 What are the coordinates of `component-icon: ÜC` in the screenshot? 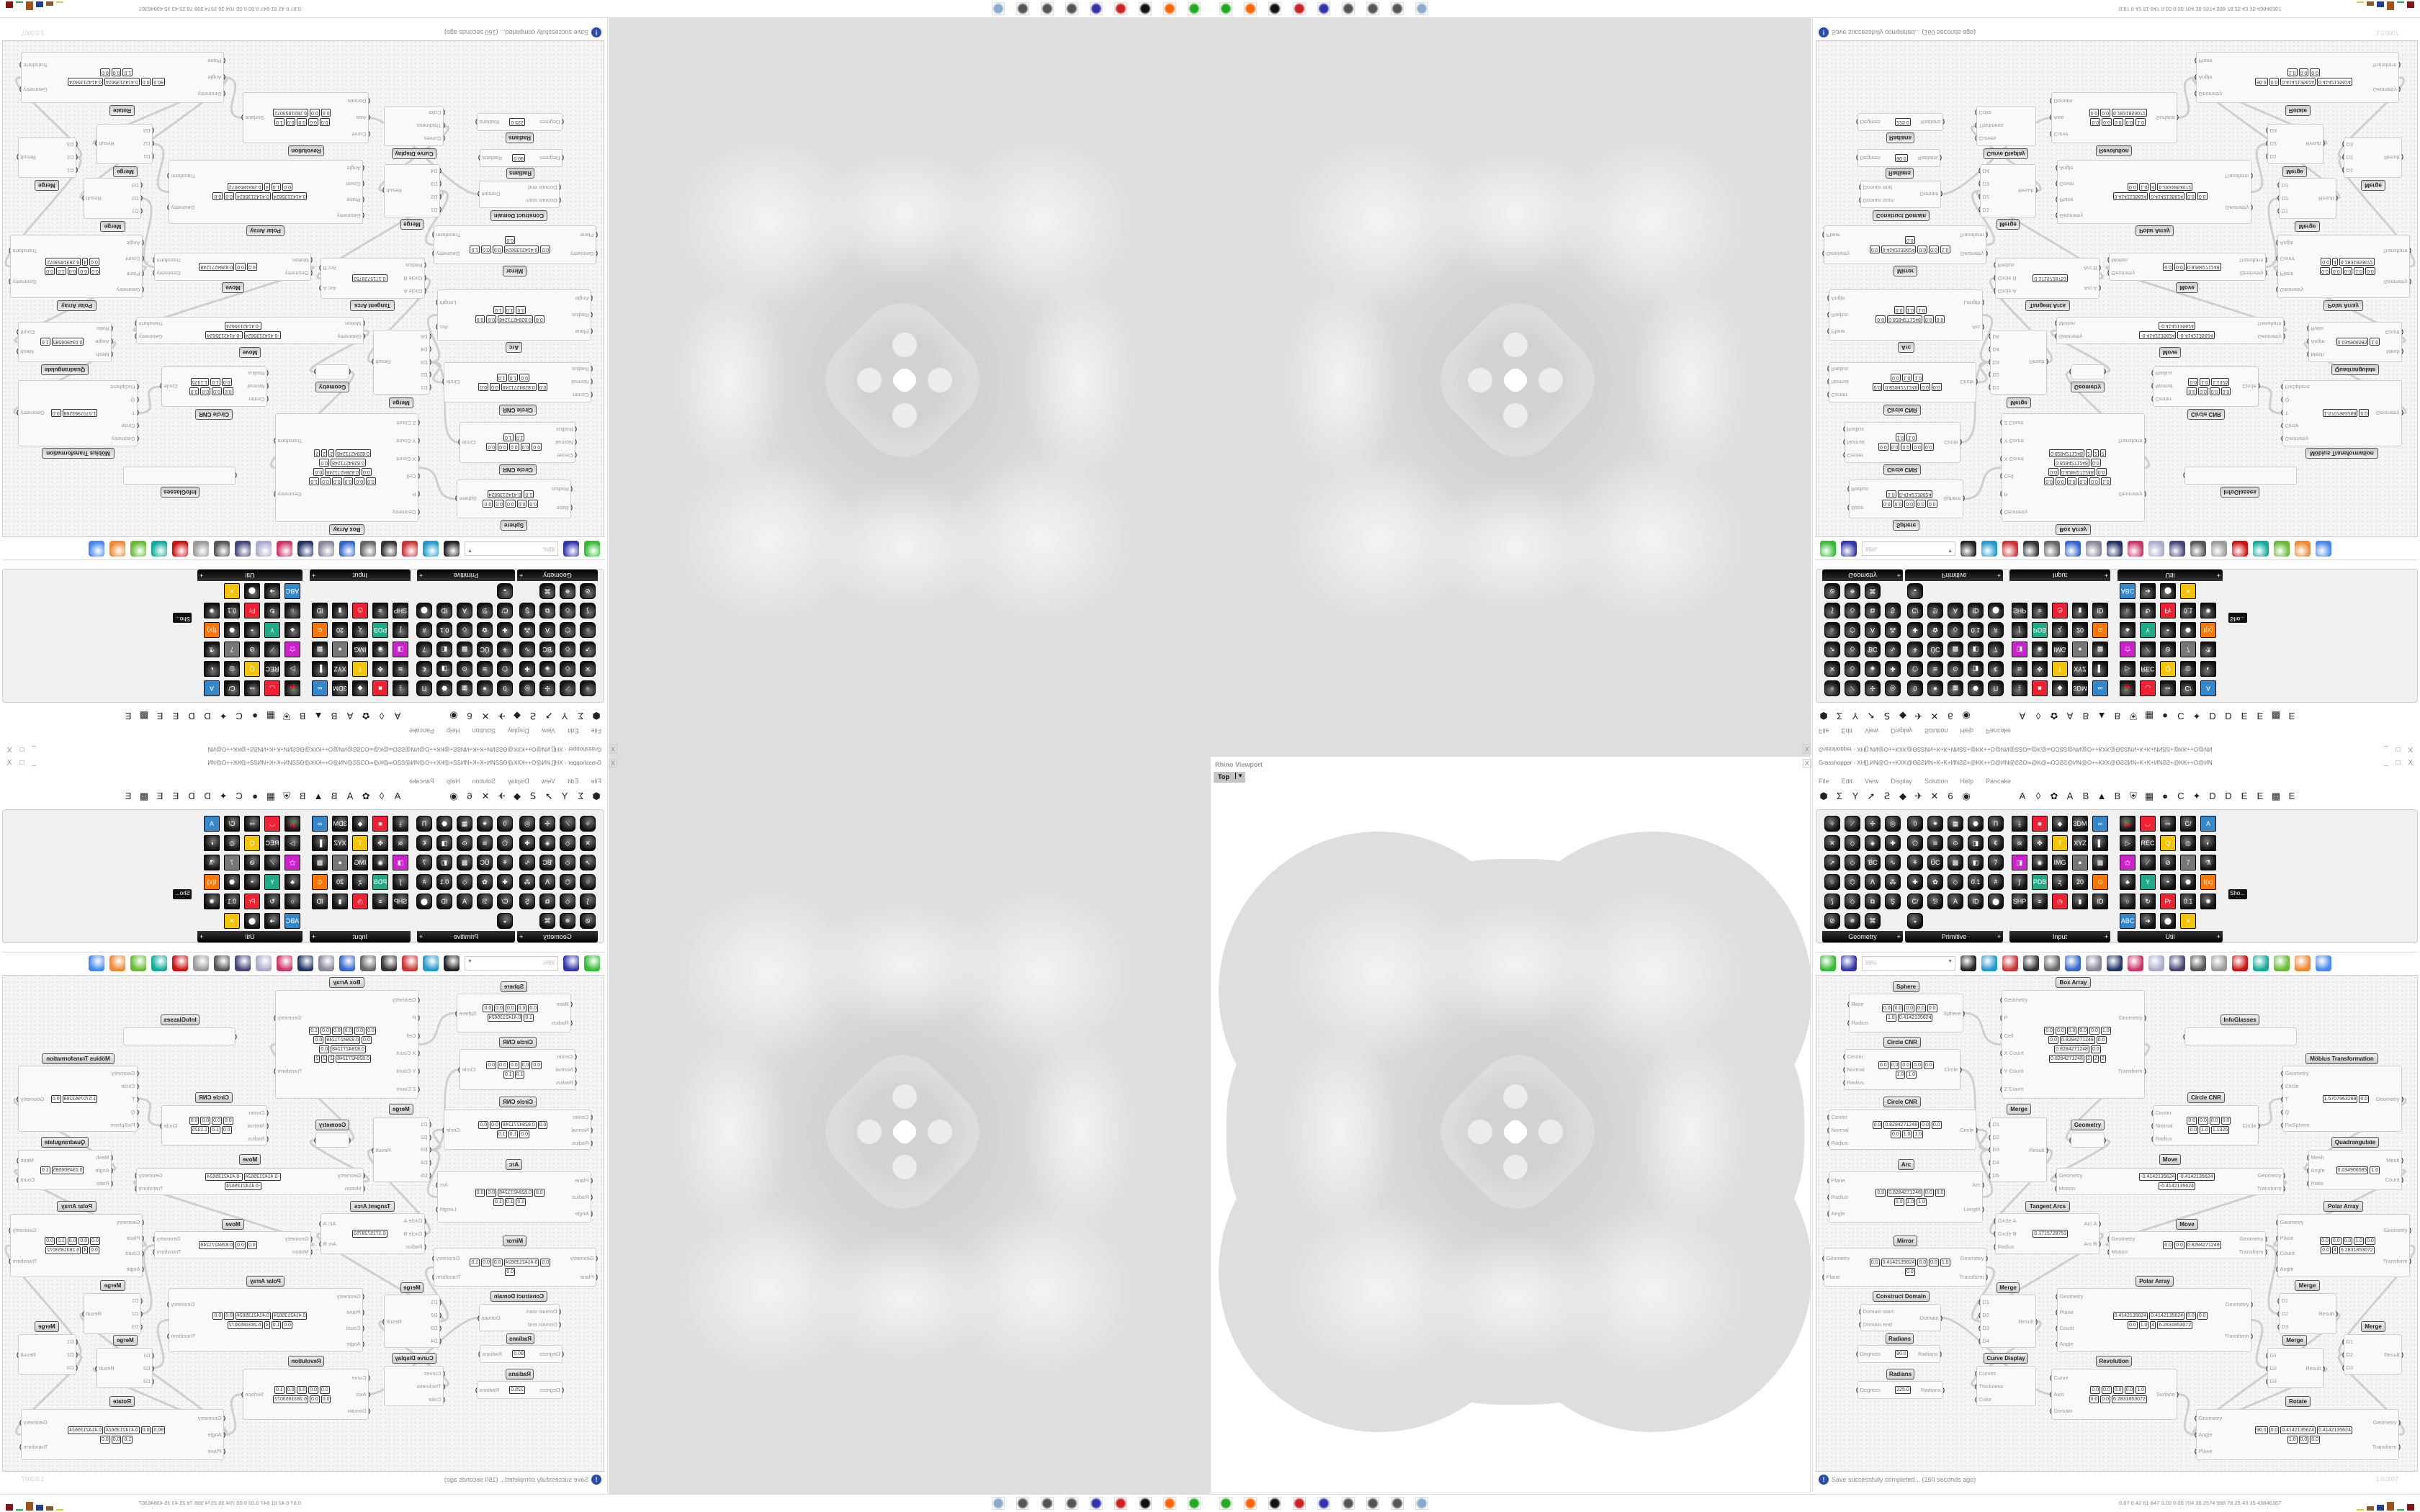 It's located at (485, 649).